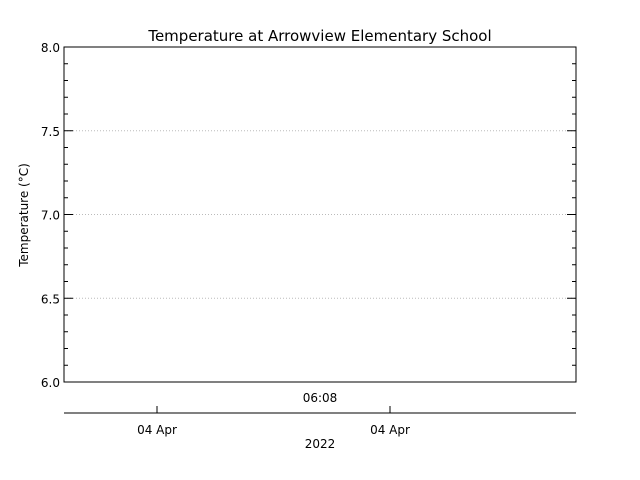 The width and height of the screenshot is (640, 480). I want to click on x-axis-ticks: 04 Apr 04 Apr, so click(273, 421).